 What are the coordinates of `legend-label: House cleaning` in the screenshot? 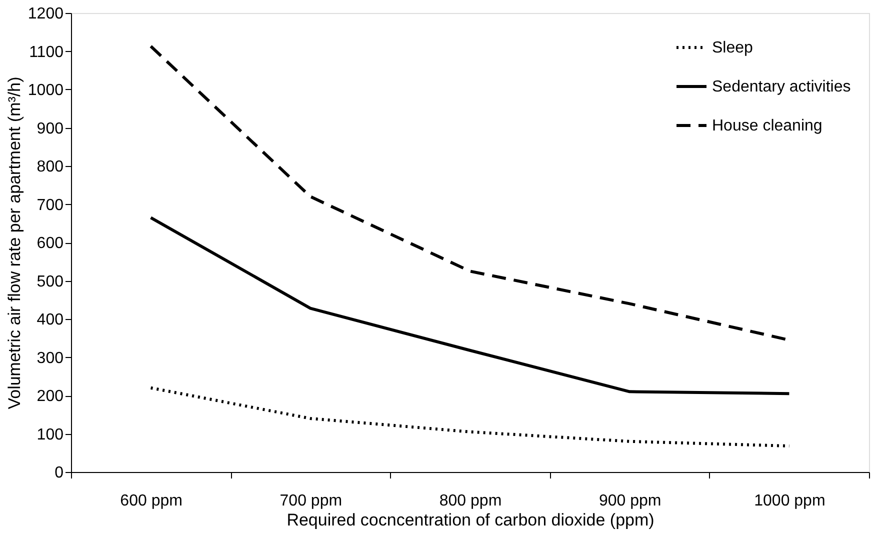 It's located at (767, 126).